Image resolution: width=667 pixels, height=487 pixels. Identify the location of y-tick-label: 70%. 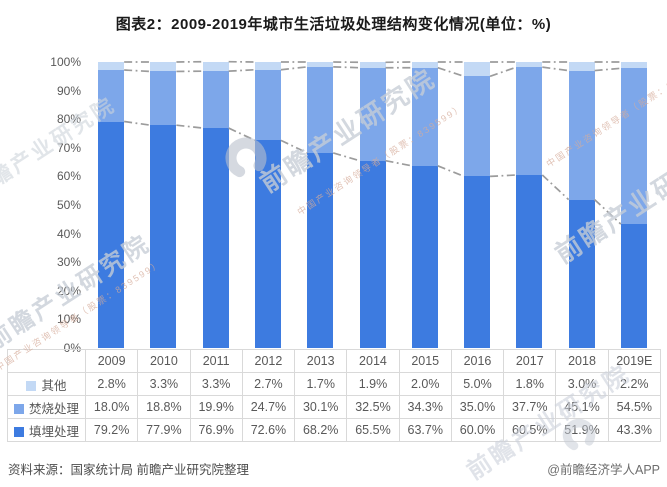
(68, 147).